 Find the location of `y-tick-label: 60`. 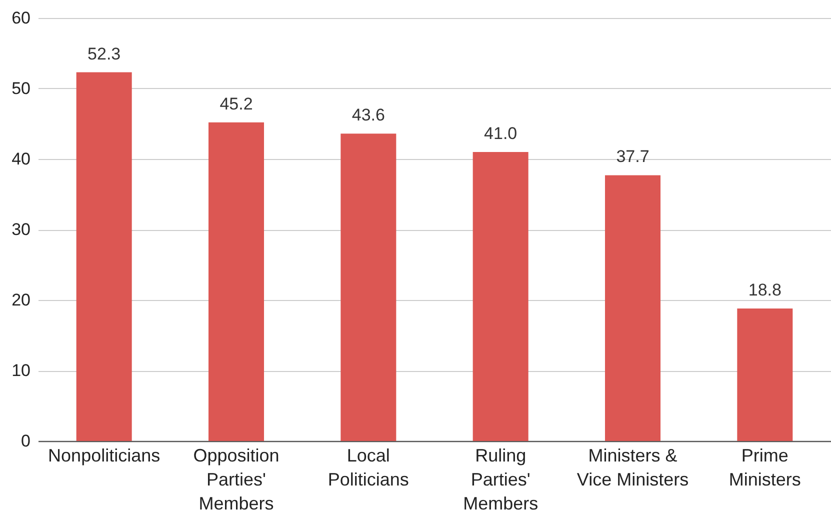

y-tick-label: 60 is located at coordinates (21, 18).